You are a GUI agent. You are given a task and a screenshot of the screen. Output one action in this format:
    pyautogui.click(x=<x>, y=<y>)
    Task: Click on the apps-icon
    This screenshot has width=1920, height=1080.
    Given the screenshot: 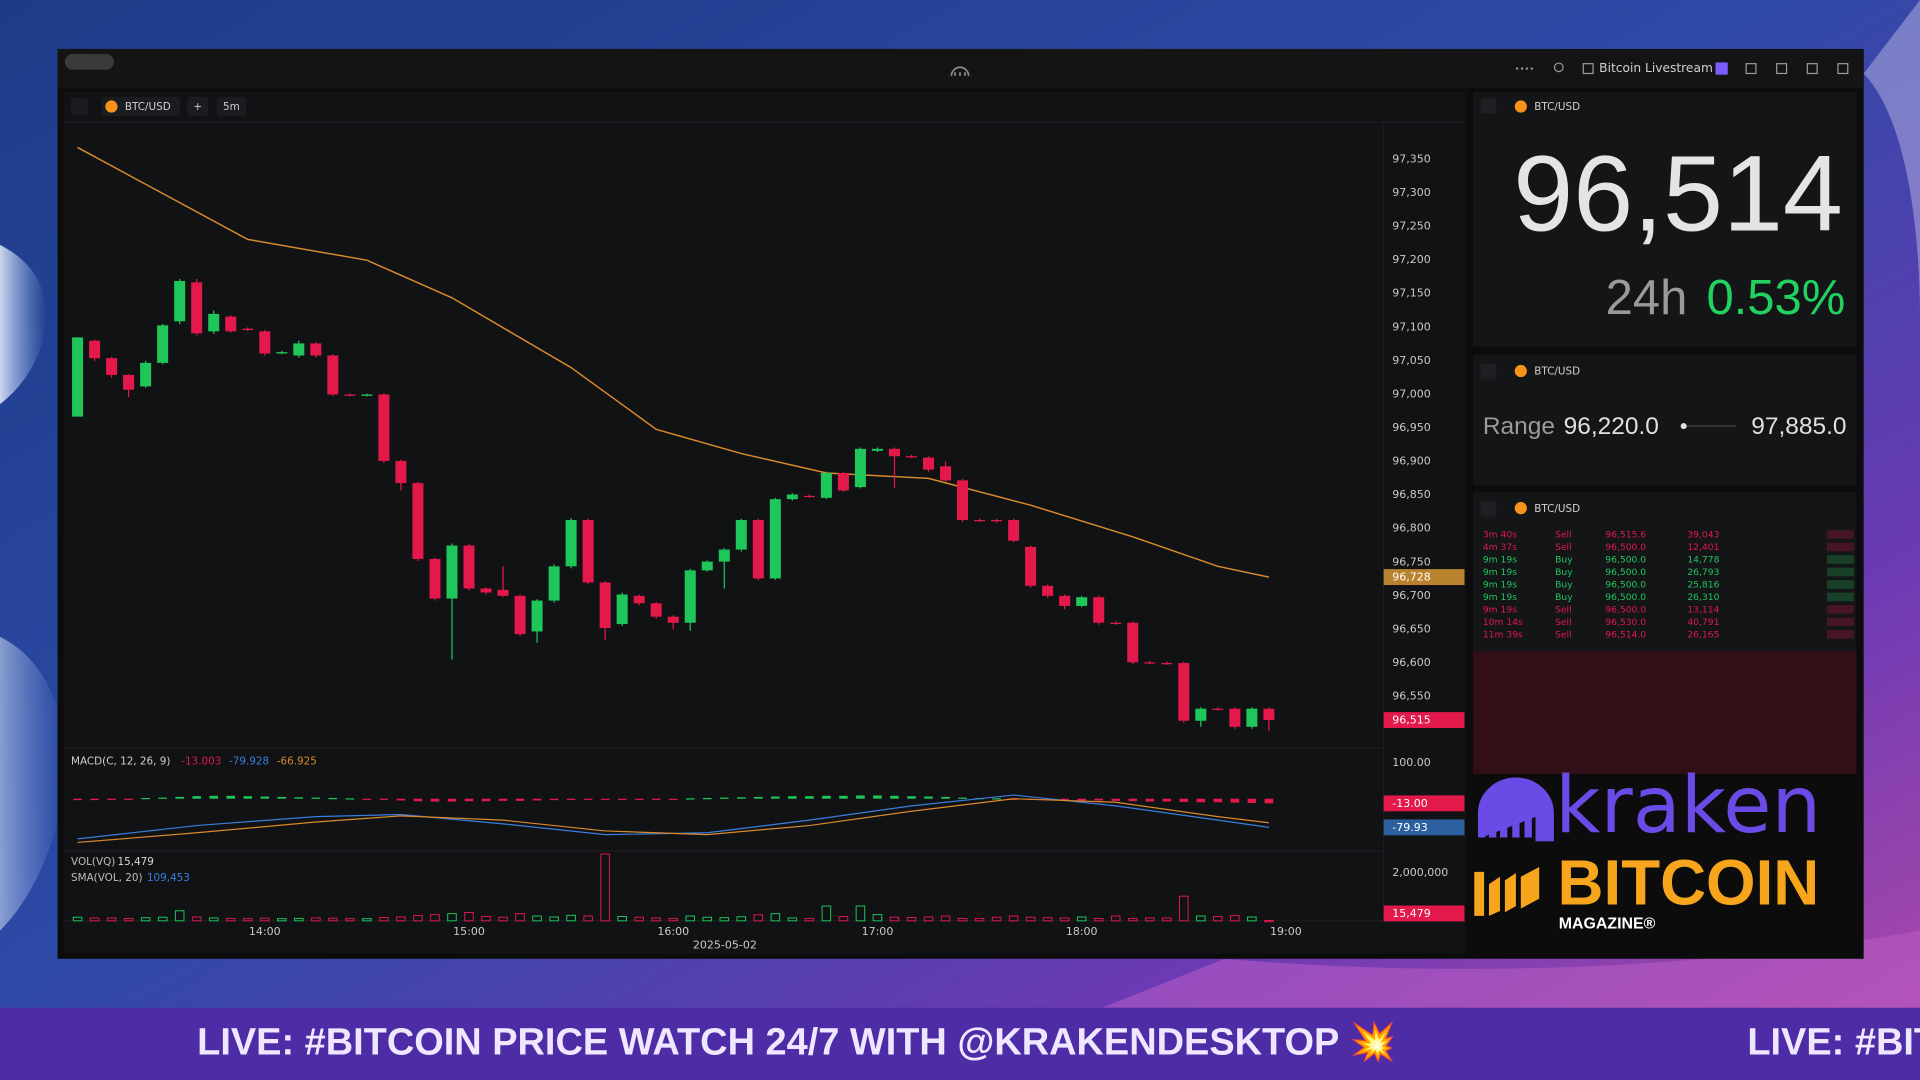 What is the action you would take?
    pyautogui.click(x=1721, y=68)
    